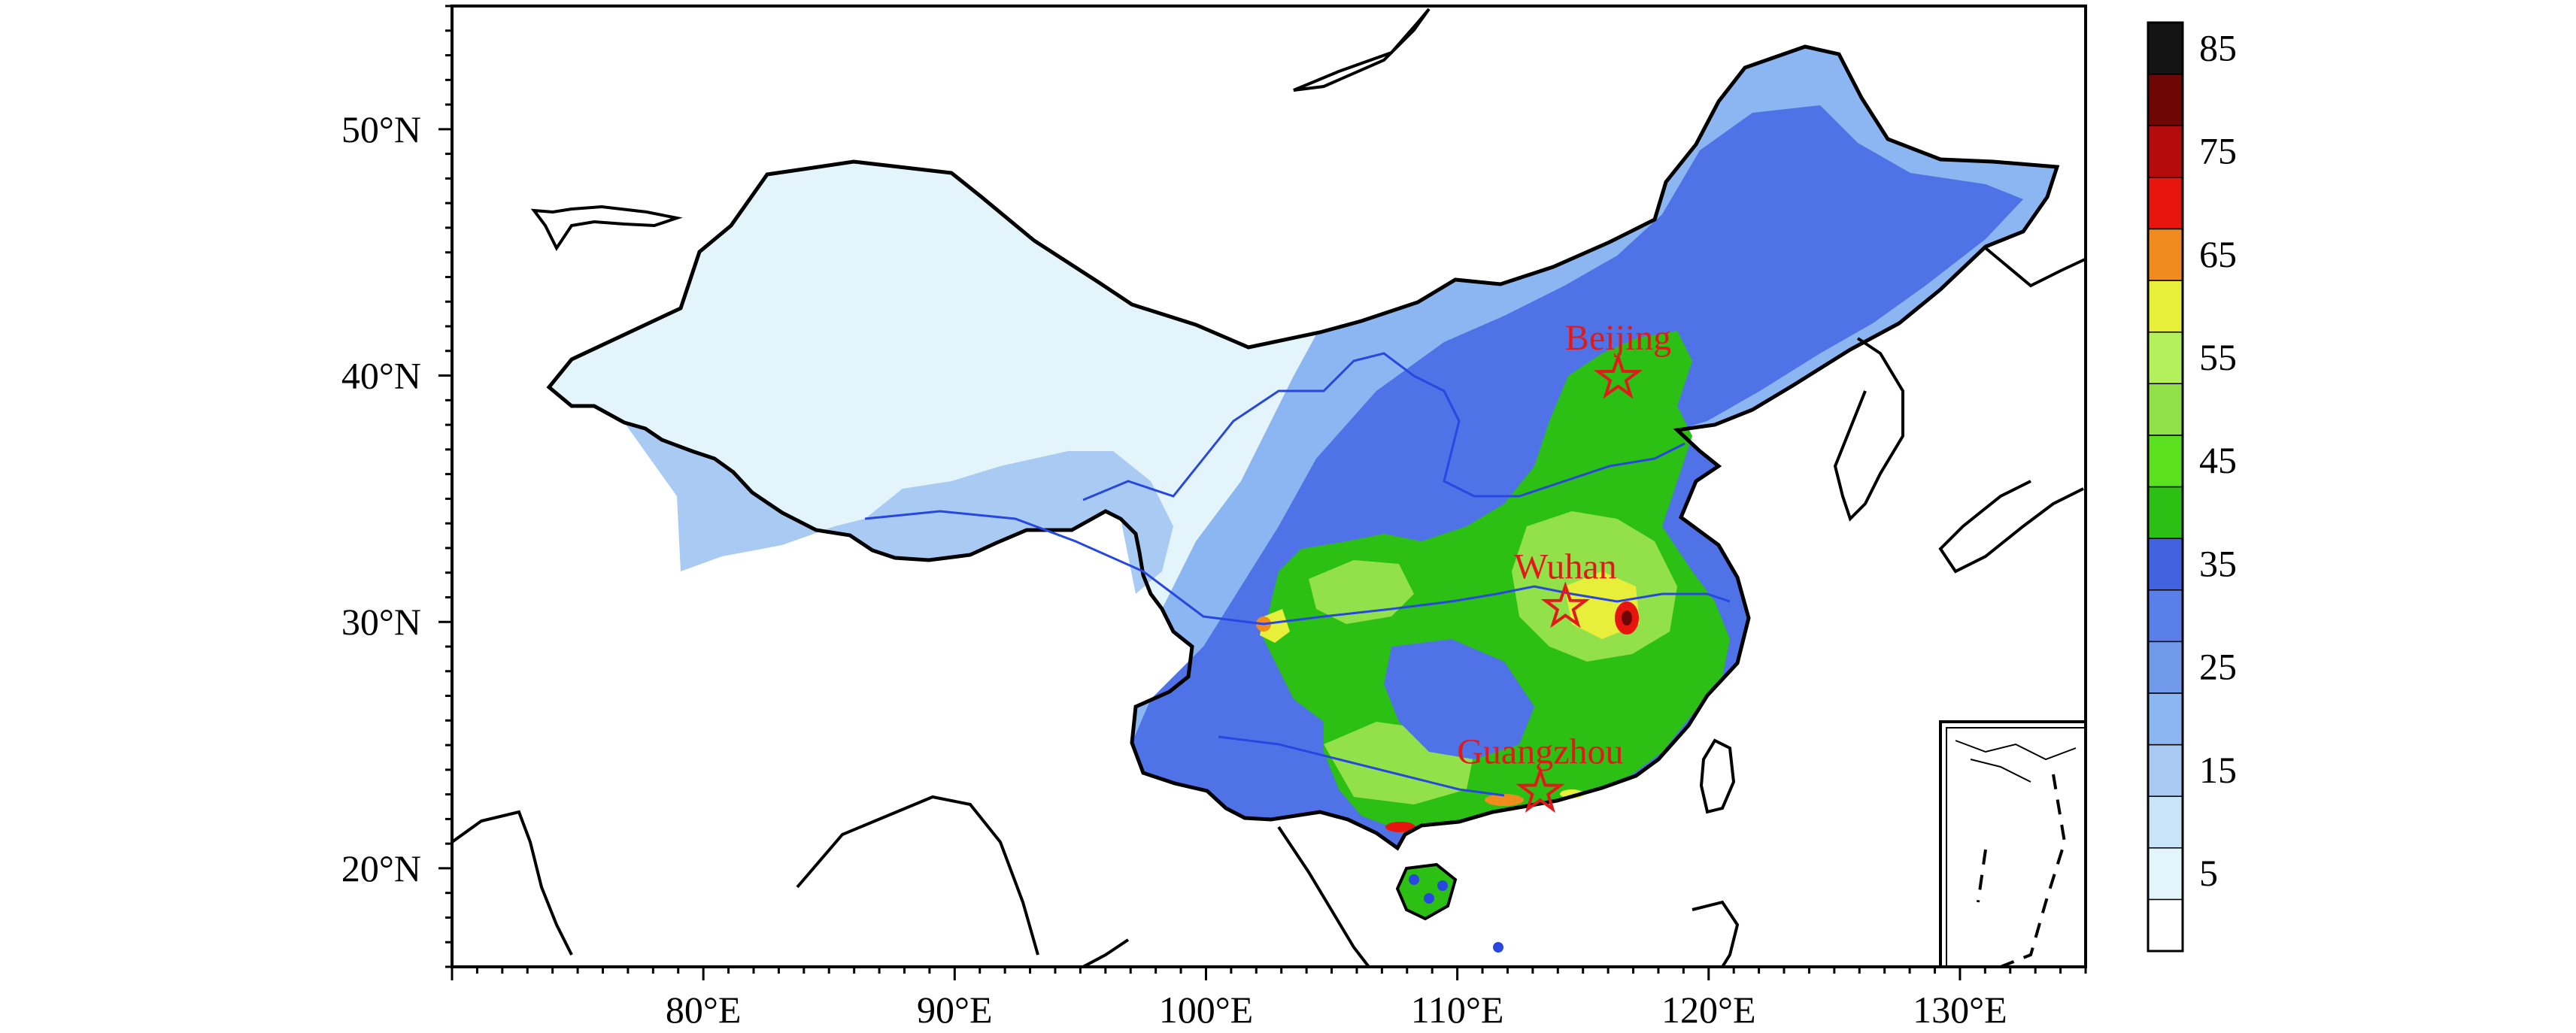 This screenshot has height=1033, width=2576. What do you see at coordinates (1716, 933) in the screenshot?
I see `philippines-coast` at bounding box center [1716, 933].